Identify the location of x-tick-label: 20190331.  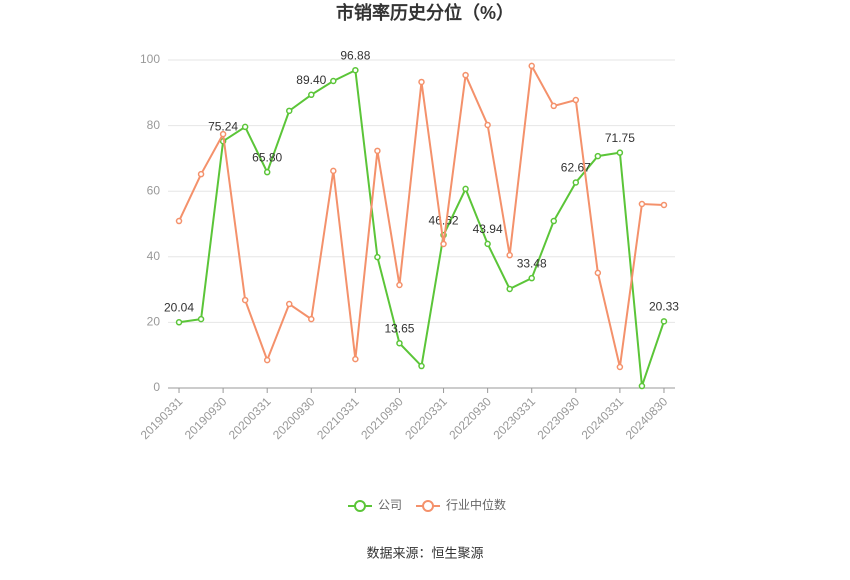
(162, 418).